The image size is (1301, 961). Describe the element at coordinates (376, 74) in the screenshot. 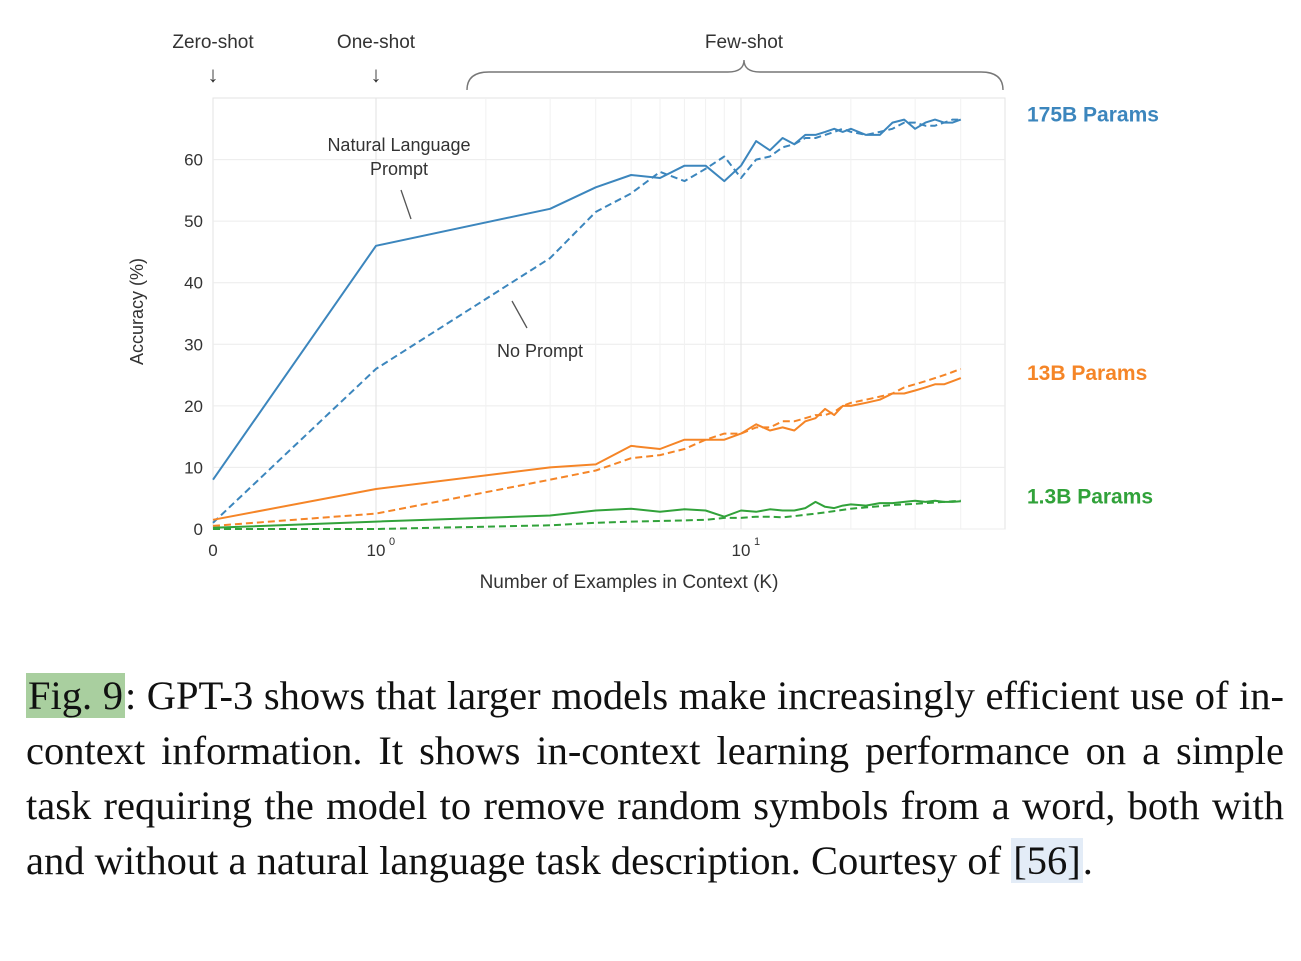

I see `one-shot-arrow: ↓` at that location.